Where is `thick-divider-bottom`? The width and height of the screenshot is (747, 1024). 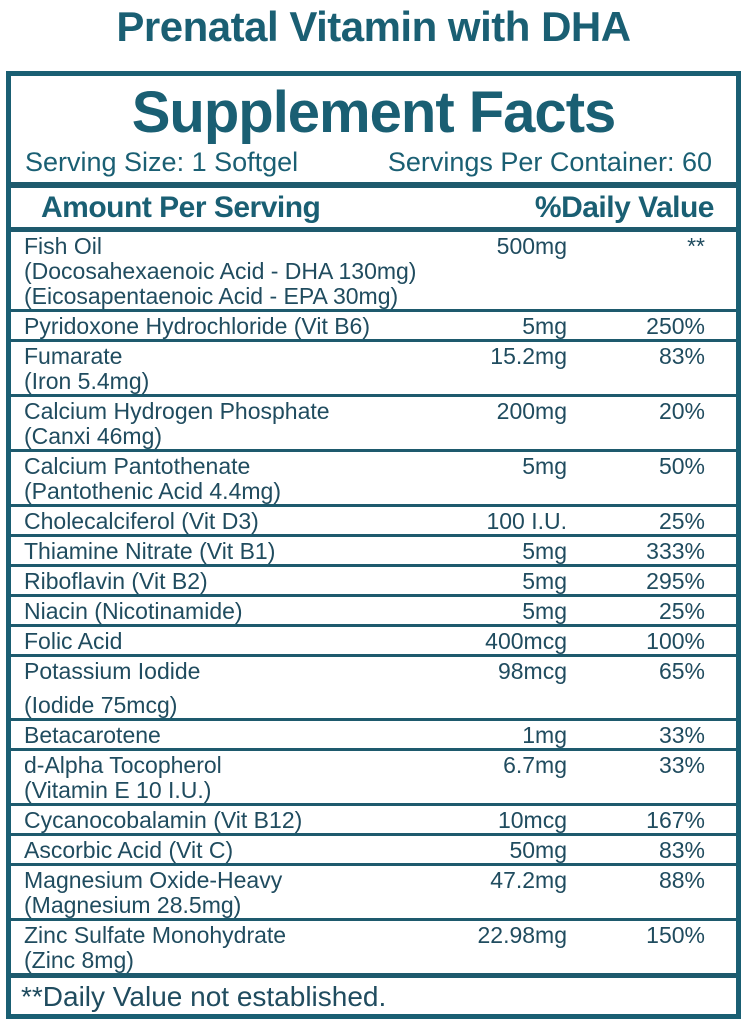
thick-divider-bottom is located at coordinates (373, 975).